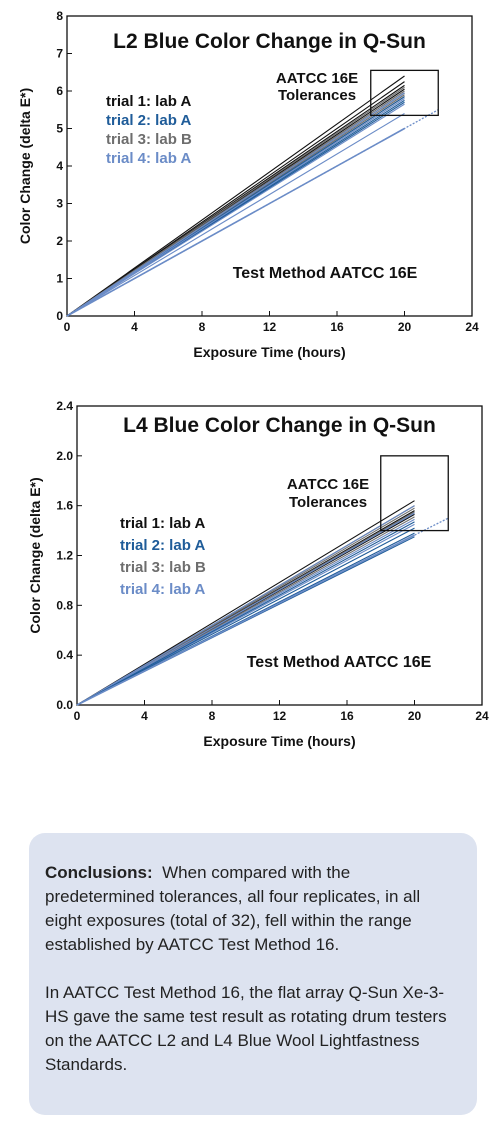 This screenshot has height=1136, width=500. I want to click on chart-title: L2 Blue Color Change in Q-Sun, so click(269, 41).